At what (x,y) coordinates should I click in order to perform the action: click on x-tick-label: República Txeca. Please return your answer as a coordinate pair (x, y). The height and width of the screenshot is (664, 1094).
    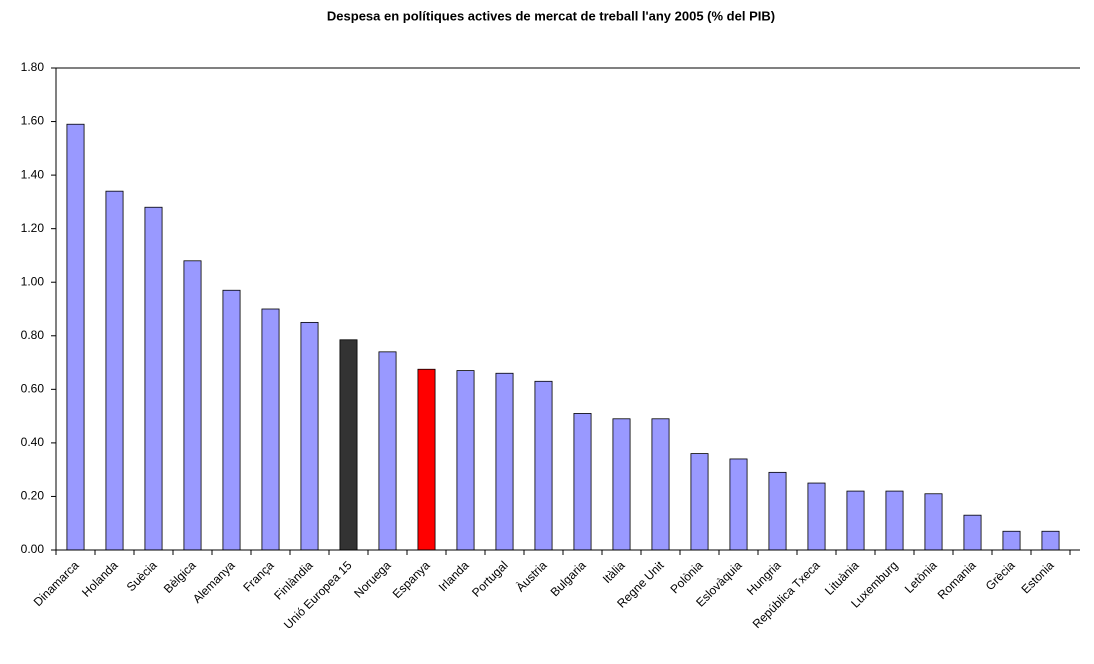
    Looking at the image, I should click on (786, 594).